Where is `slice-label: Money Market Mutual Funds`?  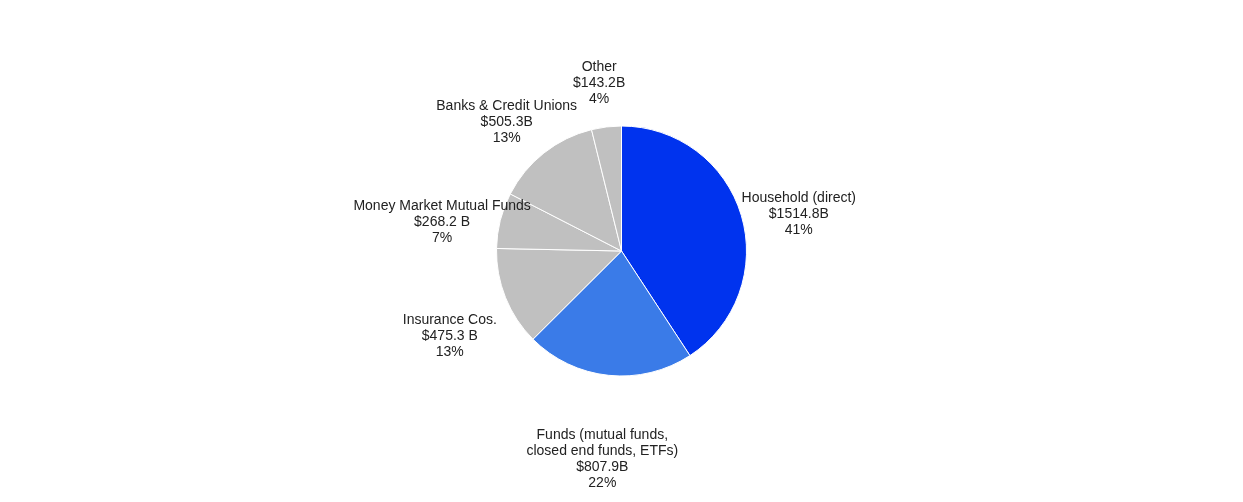 slice-label: Money Market Mutual Funds is located at coordinates (442, 204).